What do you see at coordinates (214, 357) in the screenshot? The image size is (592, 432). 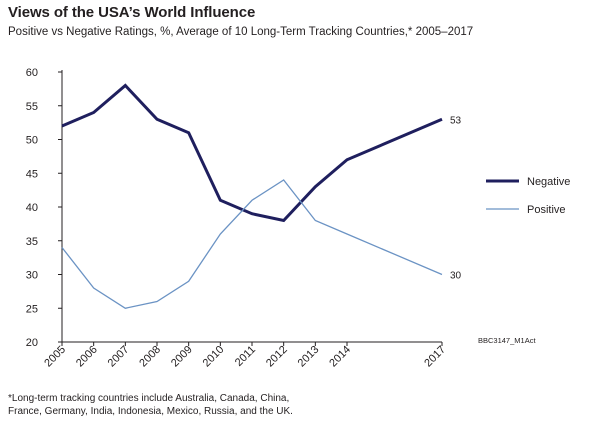 I see `x-tick-label-2010: 2010` at bounding box center [214, 357].